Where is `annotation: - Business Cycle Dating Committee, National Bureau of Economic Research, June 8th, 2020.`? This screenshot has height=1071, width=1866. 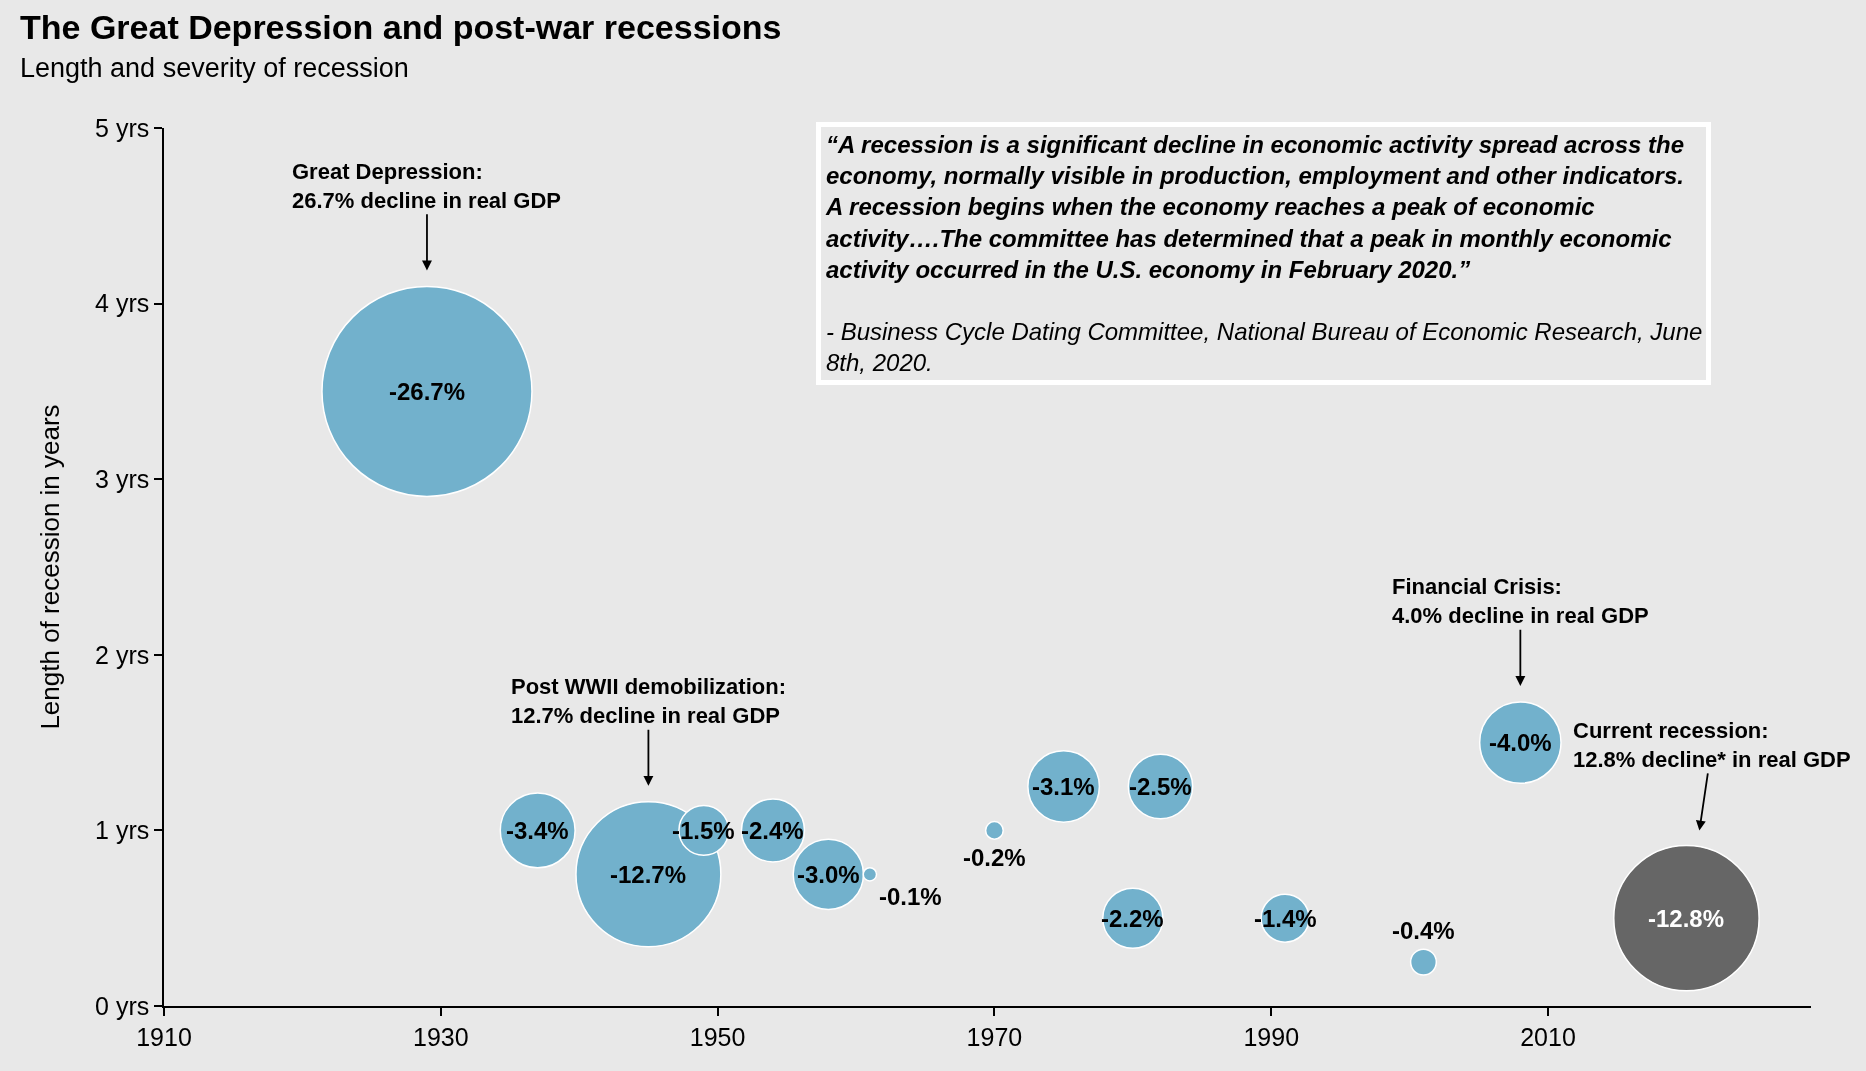 annotation: - Business Cycle Dating Committee, National Bureau of Economic Research, June 8th, 2020. is located at coordinates (1264, 347).